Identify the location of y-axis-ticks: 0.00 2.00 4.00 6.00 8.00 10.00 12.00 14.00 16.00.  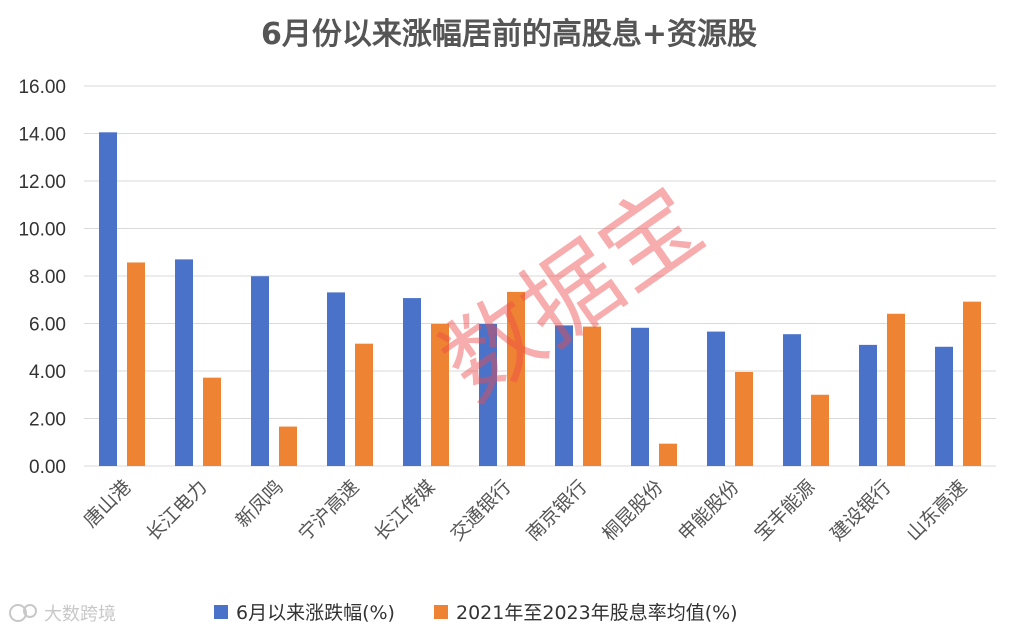
(42, 277).